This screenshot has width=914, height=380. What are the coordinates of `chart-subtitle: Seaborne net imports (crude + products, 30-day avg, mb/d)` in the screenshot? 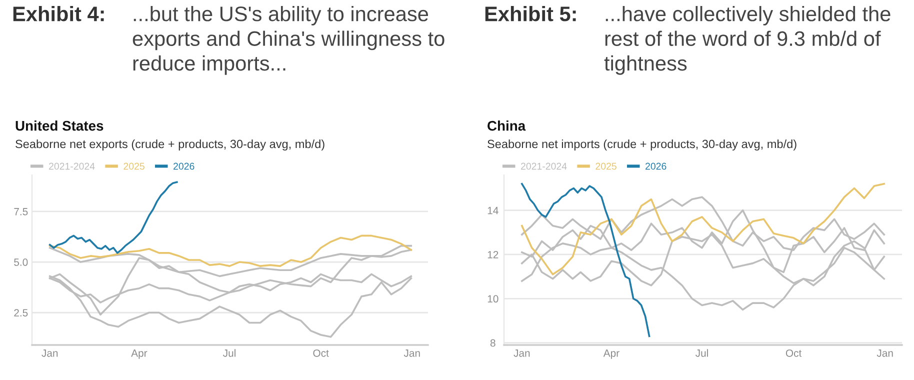 It's located at (642, 144).